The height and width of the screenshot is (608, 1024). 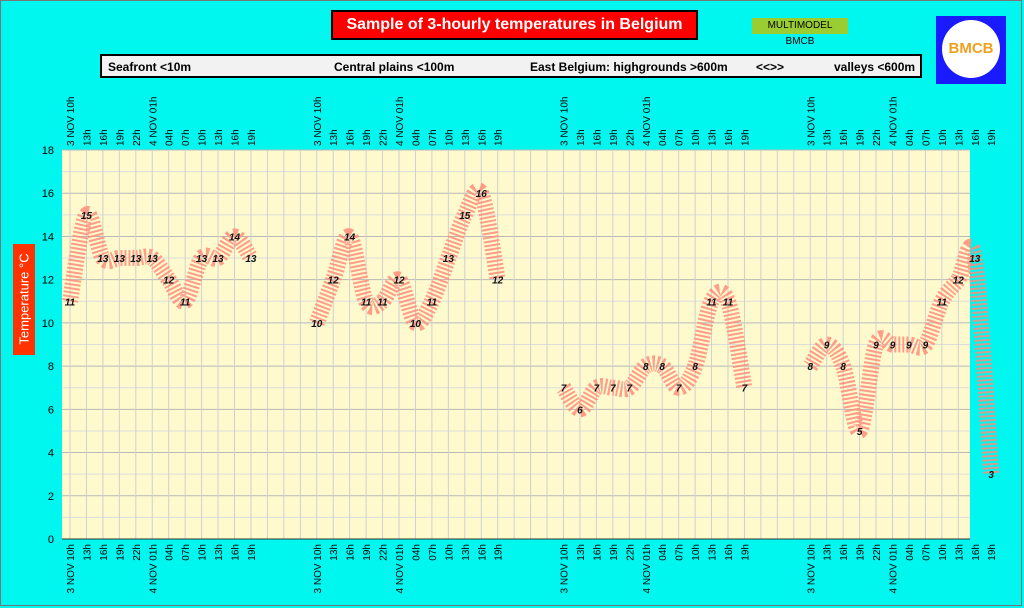 I want to click on multimodel-badge: MULTIMODEL BMCB, so click(x=800, y=32).